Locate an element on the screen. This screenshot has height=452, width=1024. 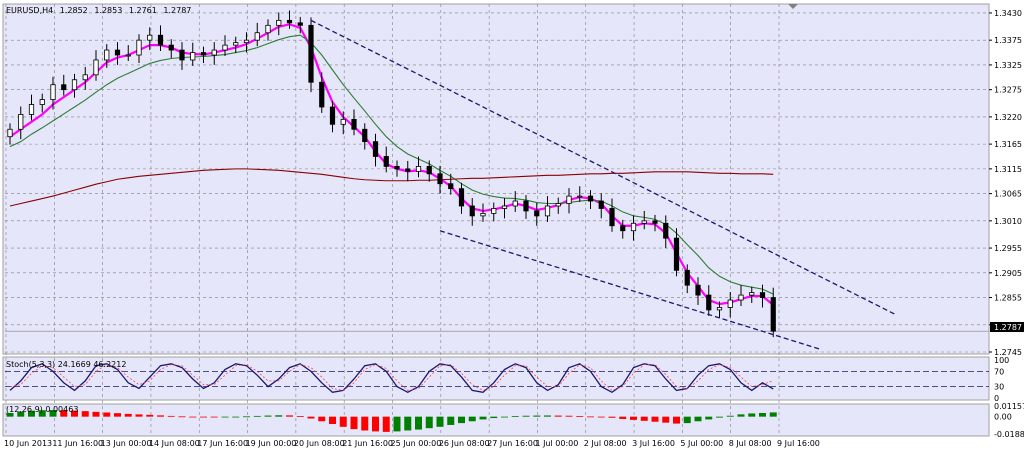
chart-shift-marker-icon is located at coordinates (793, 6).